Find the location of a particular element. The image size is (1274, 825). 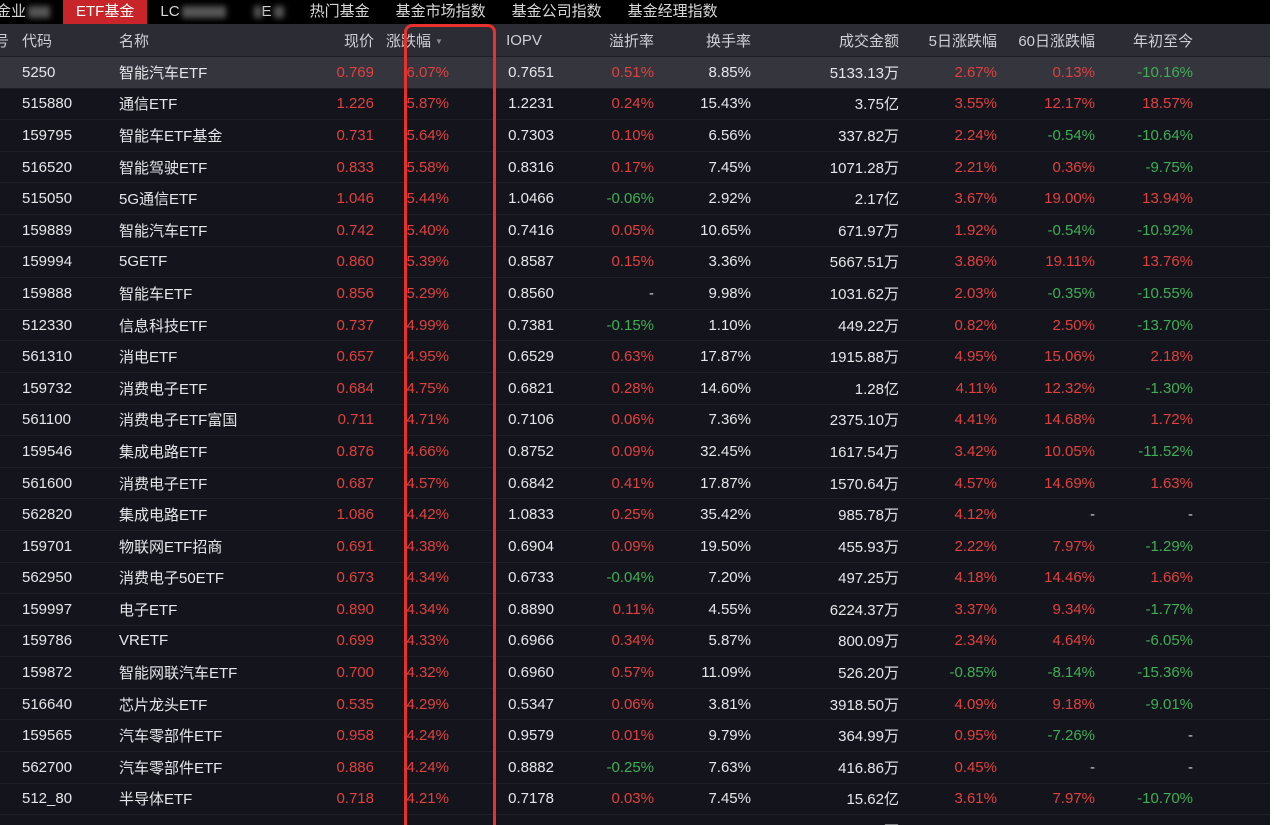

fund-code: 159701 is located at coordinates (47, 546).